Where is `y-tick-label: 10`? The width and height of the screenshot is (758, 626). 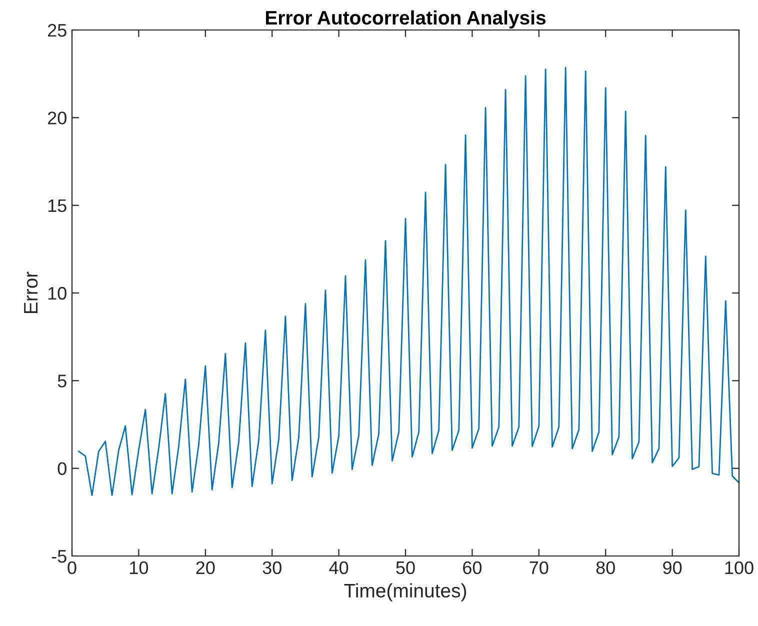
y-tick-label: 10 is located at coordinates (57, 293).